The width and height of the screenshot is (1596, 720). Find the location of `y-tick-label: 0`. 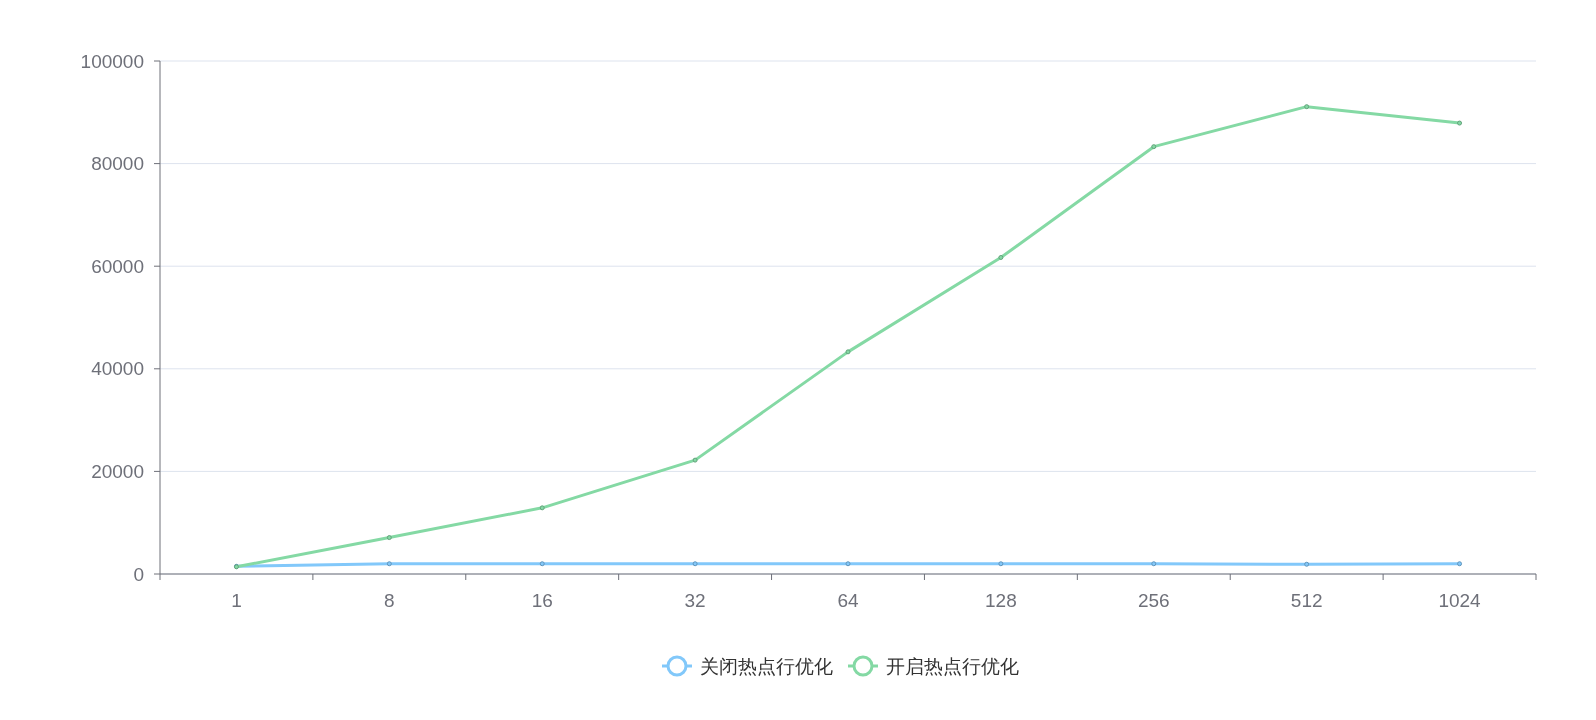

y-tick-label: 0 is located at coordinates (138, 574).